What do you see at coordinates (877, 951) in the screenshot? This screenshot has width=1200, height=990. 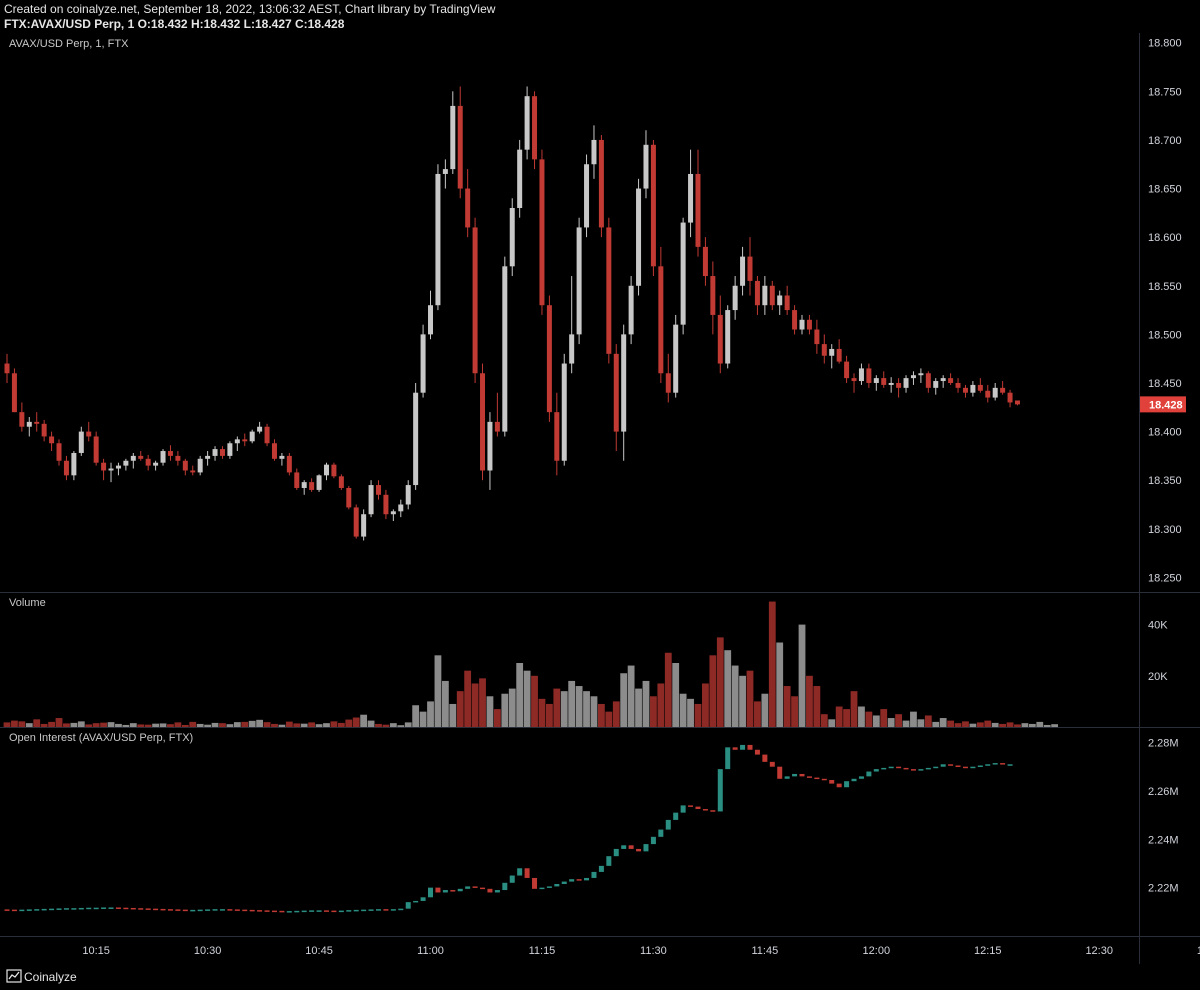 I see `time-tick-label: 12:00` at bounding box center [877, 951].